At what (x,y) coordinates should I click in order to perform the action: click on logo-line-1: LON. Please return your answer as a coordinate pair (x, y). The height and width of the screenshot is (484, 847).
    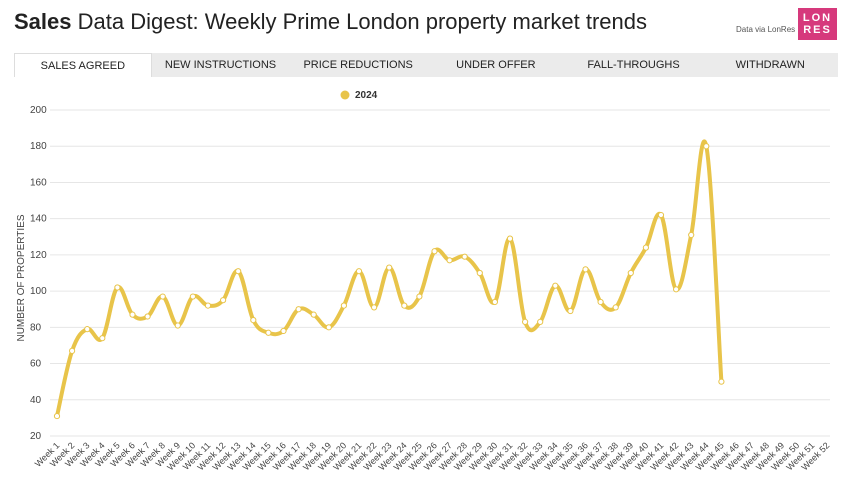
    Looking at the image, I should click on (817, 18).